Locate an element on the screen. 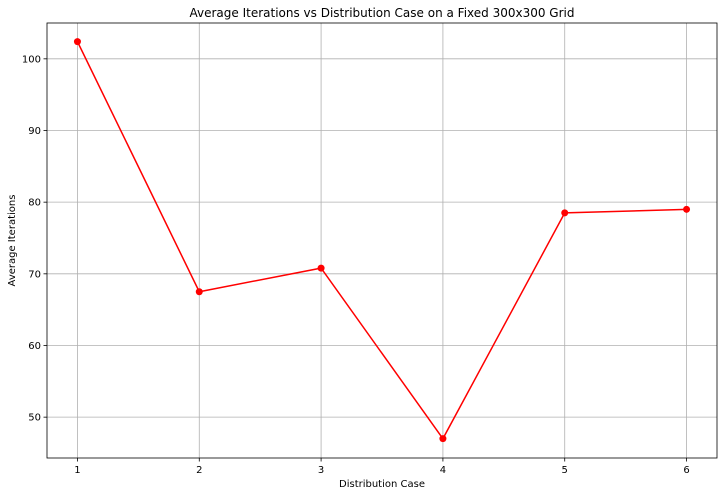  x-tick-label: 4 is located at coordinates (443, 470).